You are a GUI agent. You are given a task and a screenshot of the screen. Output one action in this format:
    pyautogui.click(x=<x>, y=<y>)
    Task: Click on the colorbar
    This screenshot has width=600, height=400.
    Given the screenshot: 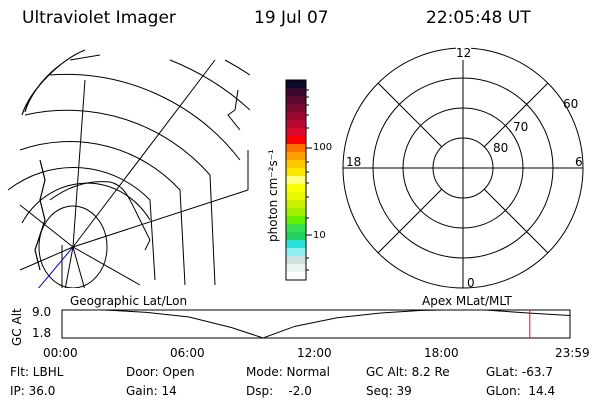 What is the action you would take?
    pyautogui.click(x=298, y=180)
    